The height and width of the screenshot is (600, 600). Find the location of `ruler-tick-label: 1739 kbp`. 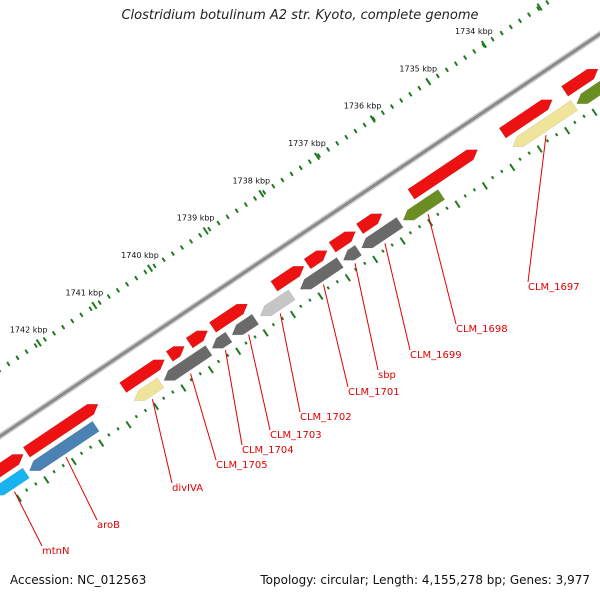

ruler-tick-label: 1739 kbp is located at coordinates (196, 218).